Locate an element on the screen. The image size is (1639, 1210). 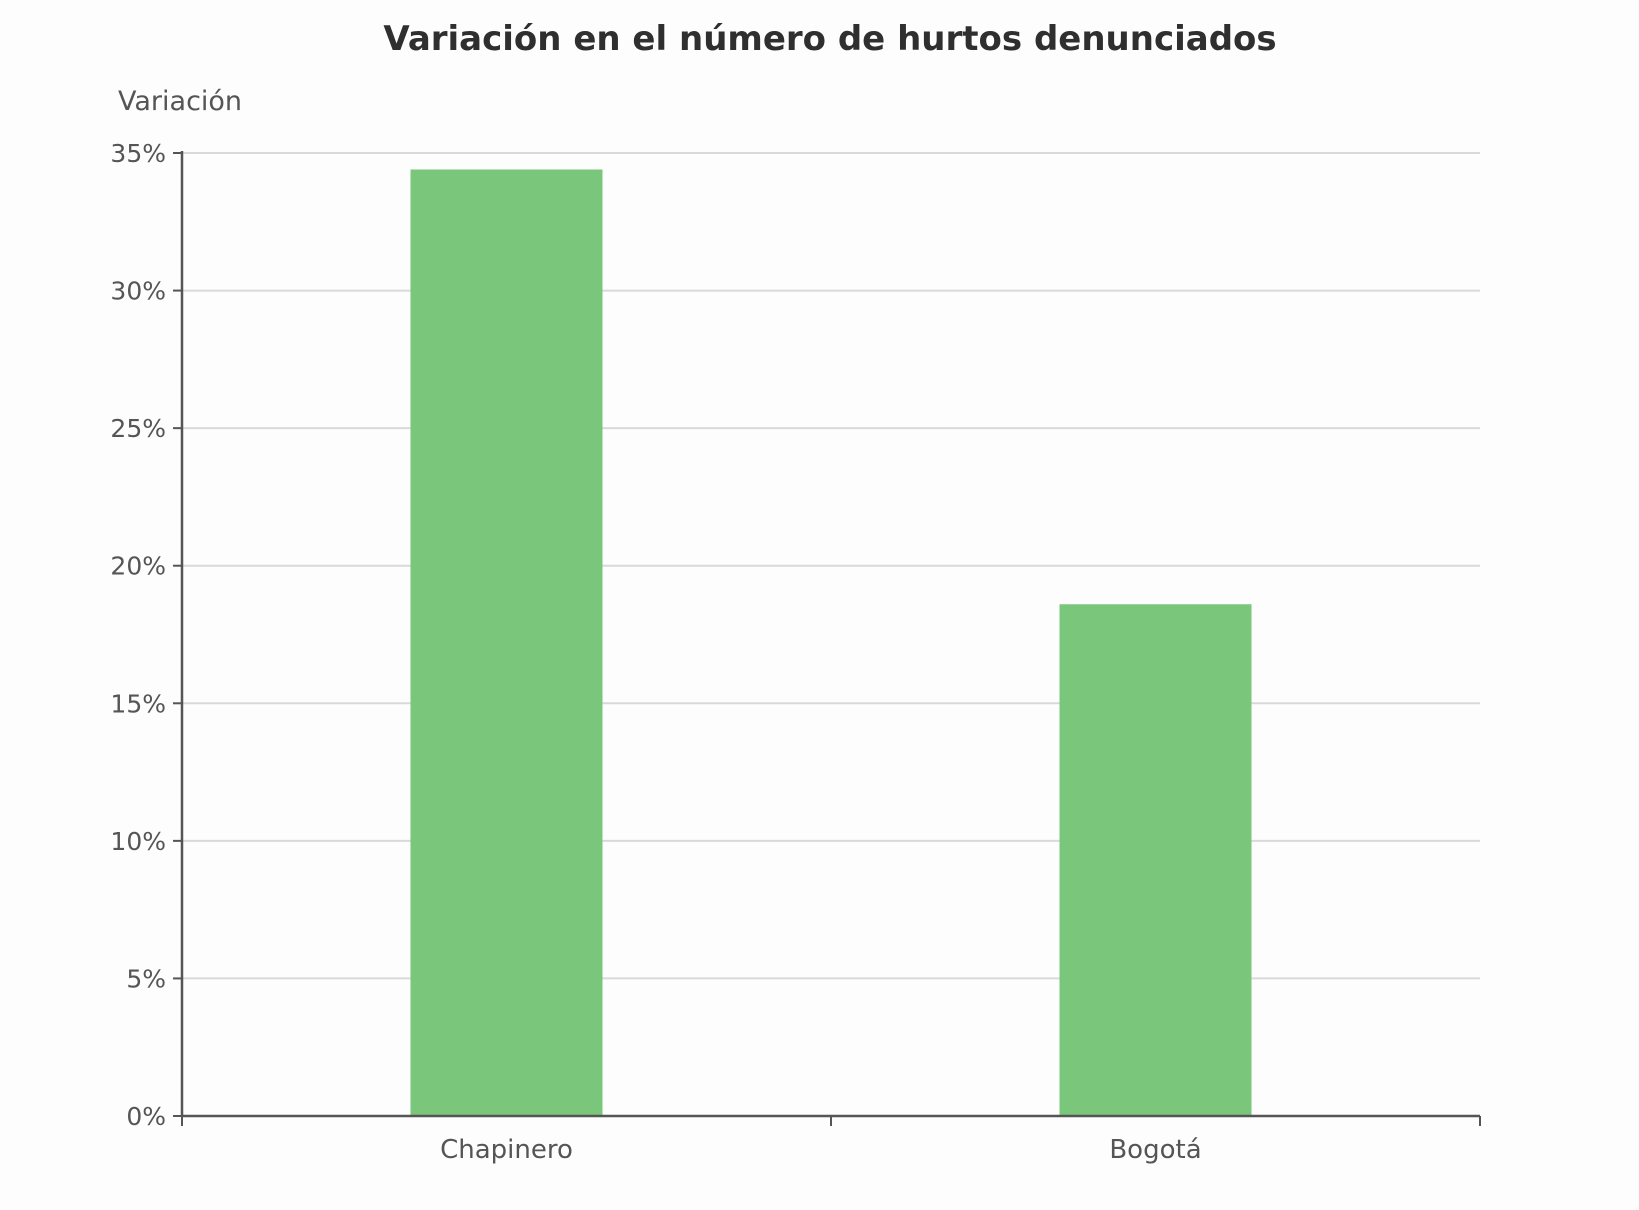
x-tick-label: Bogotá is located at coordinates (1155, 1150).